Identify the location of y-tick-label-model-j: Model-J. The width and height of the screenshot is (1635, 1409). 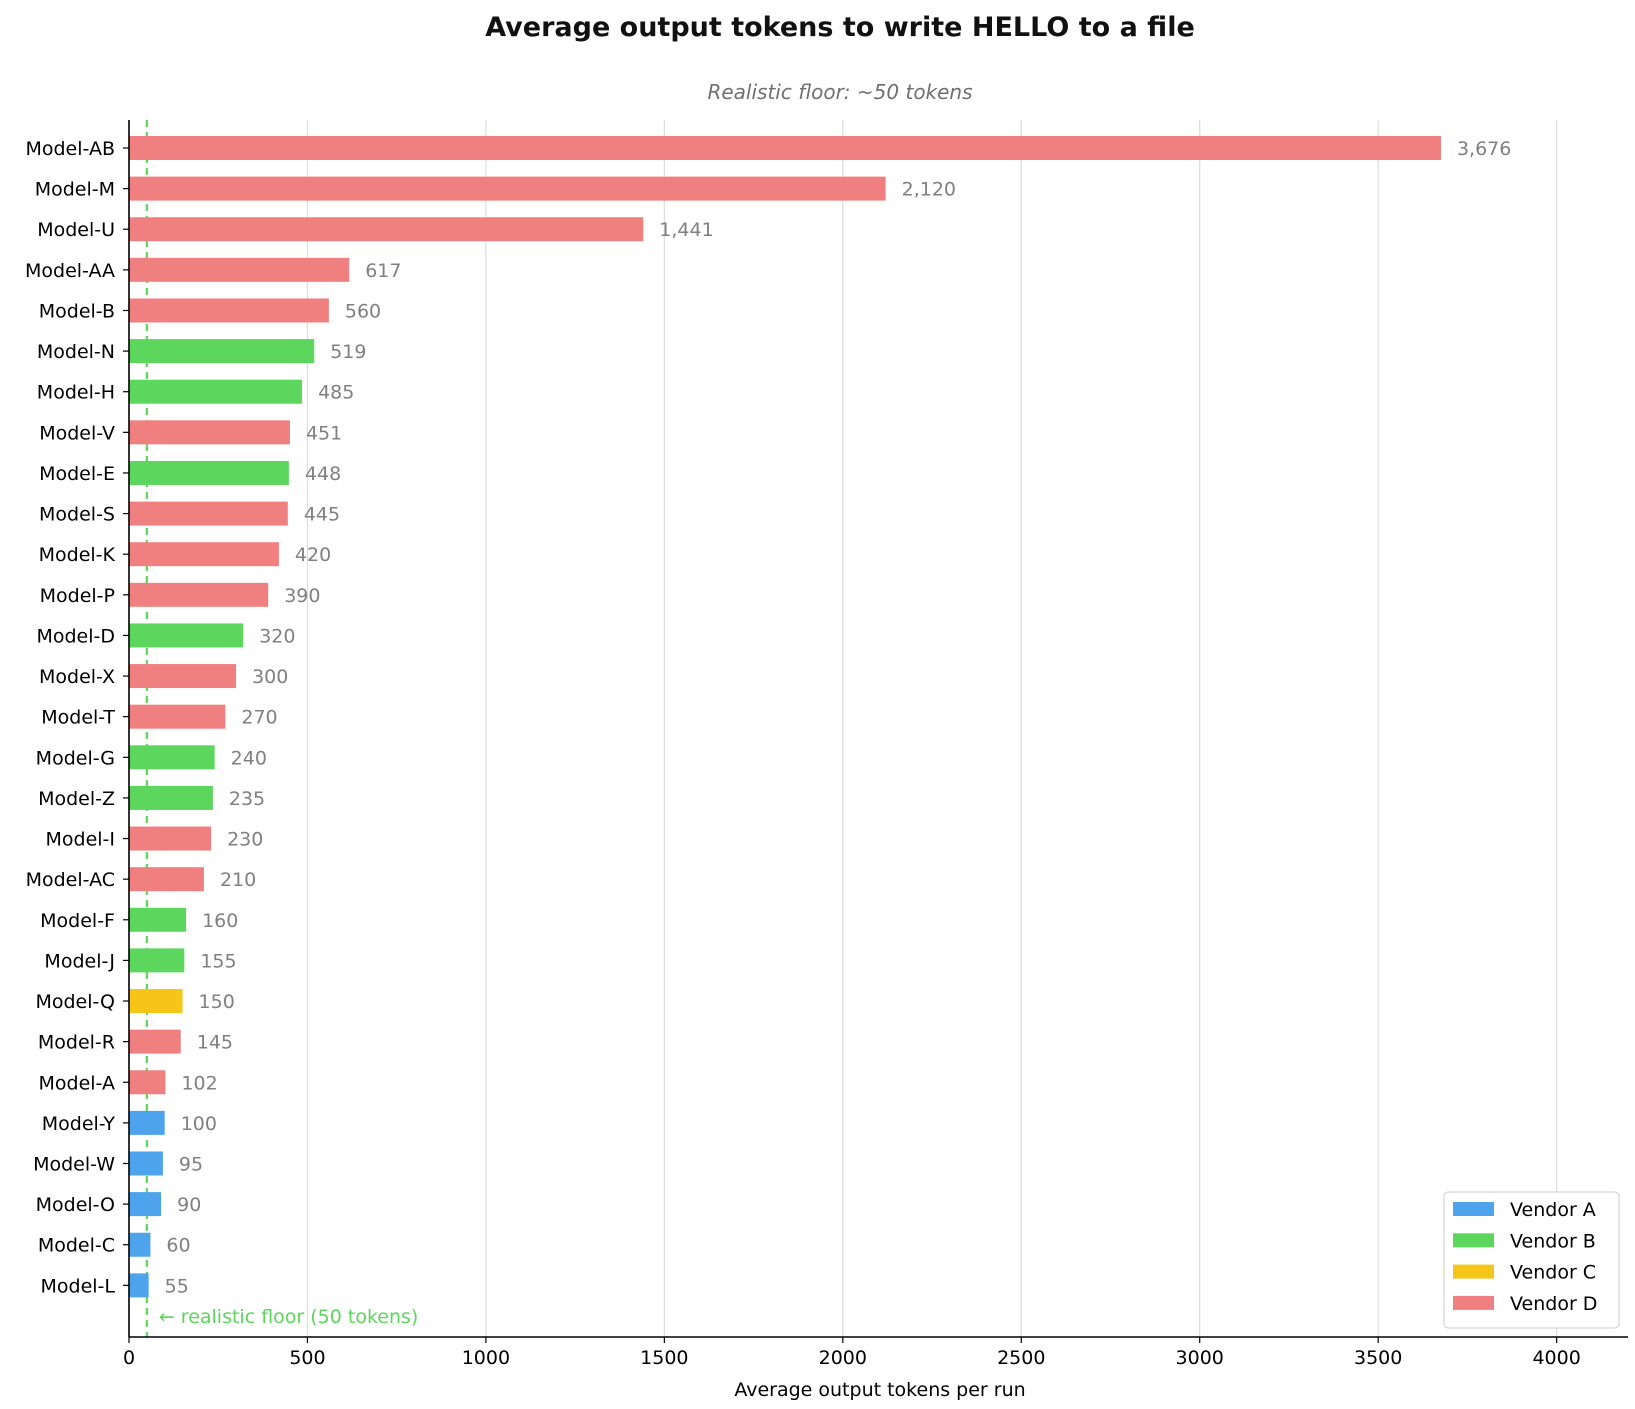
(79, 961).